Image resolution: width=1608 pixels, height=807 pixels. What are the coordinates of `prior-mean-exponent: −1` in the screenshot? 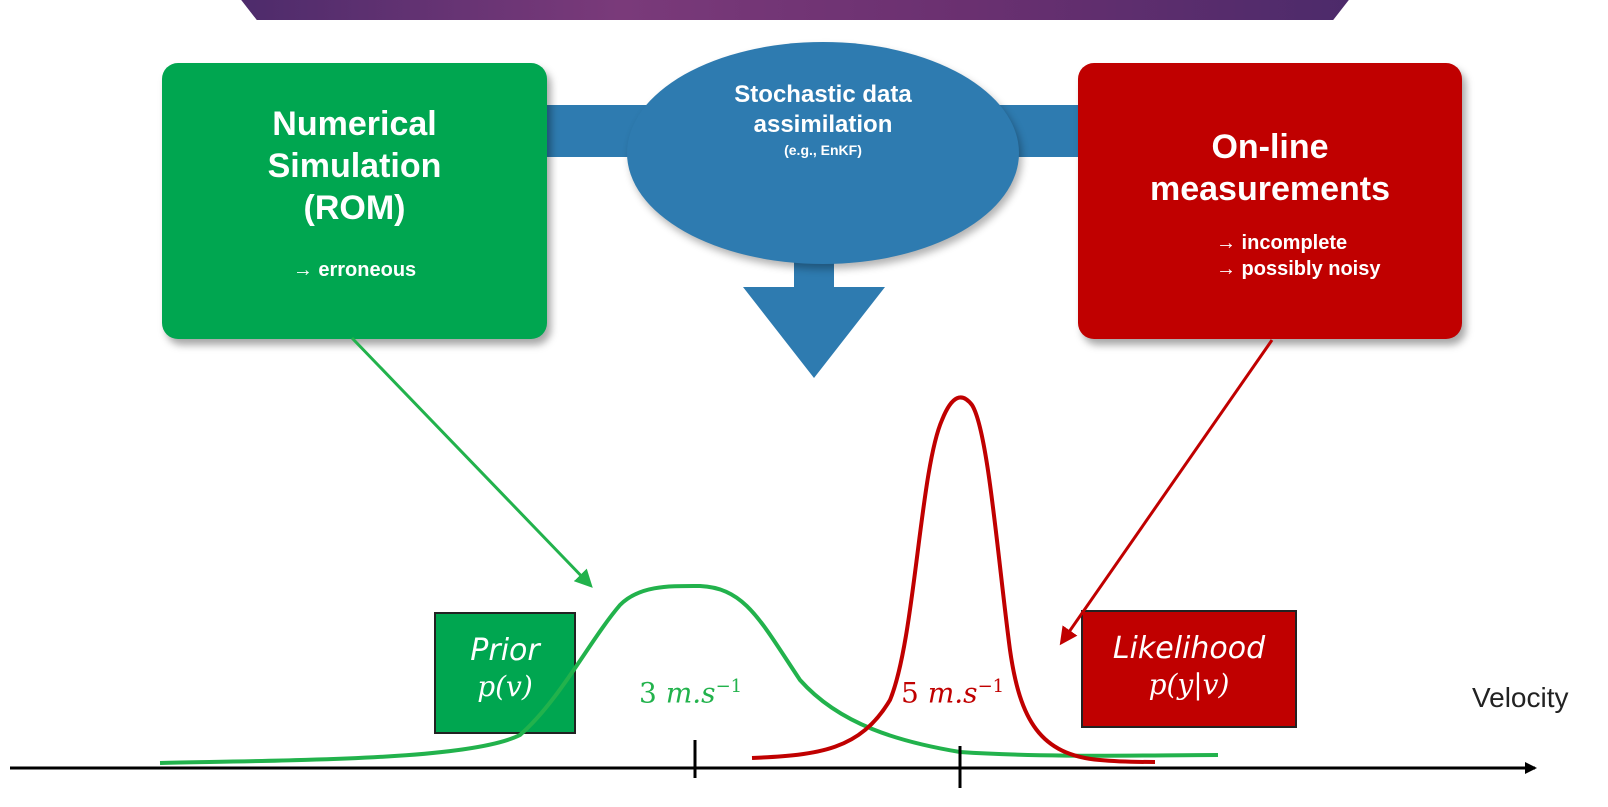 It's located at (729, 686).